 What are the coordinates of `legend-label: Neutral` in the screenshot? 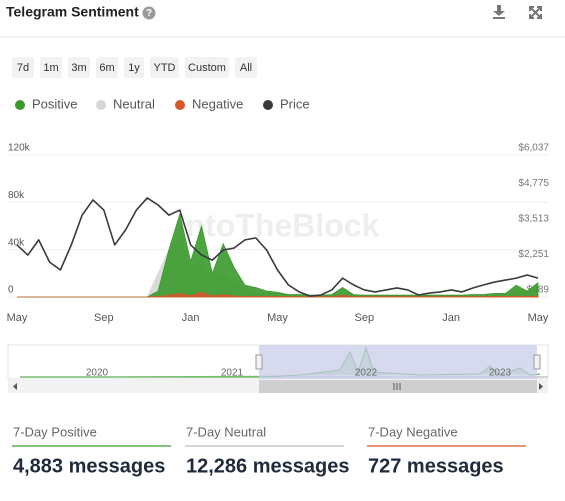 It's located at (134, 103).